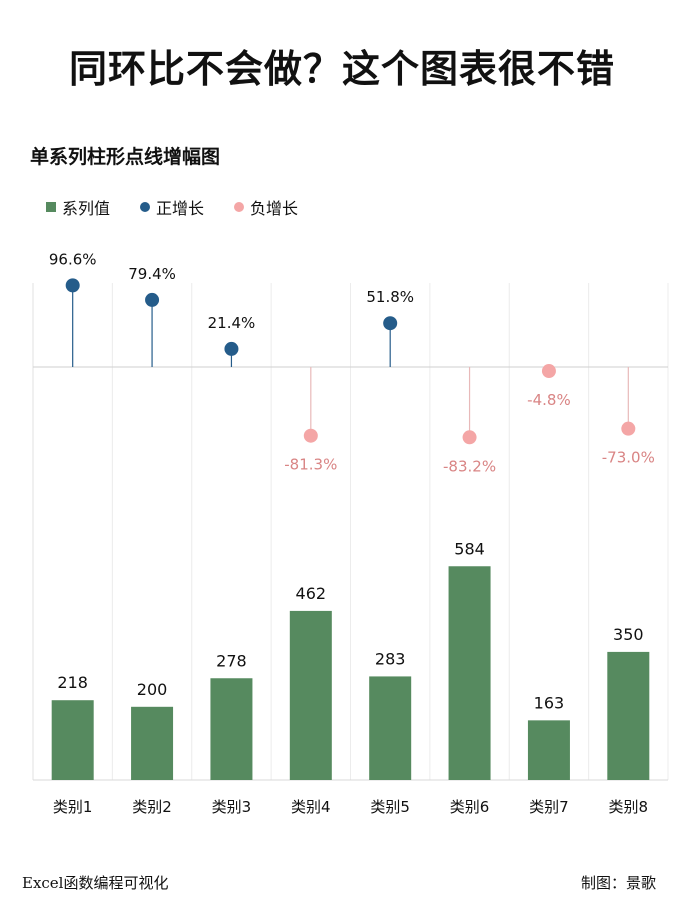  Describe the element at coordinates (145, 207) in the screenshot. I see `legend-swatch-positive` at that location.